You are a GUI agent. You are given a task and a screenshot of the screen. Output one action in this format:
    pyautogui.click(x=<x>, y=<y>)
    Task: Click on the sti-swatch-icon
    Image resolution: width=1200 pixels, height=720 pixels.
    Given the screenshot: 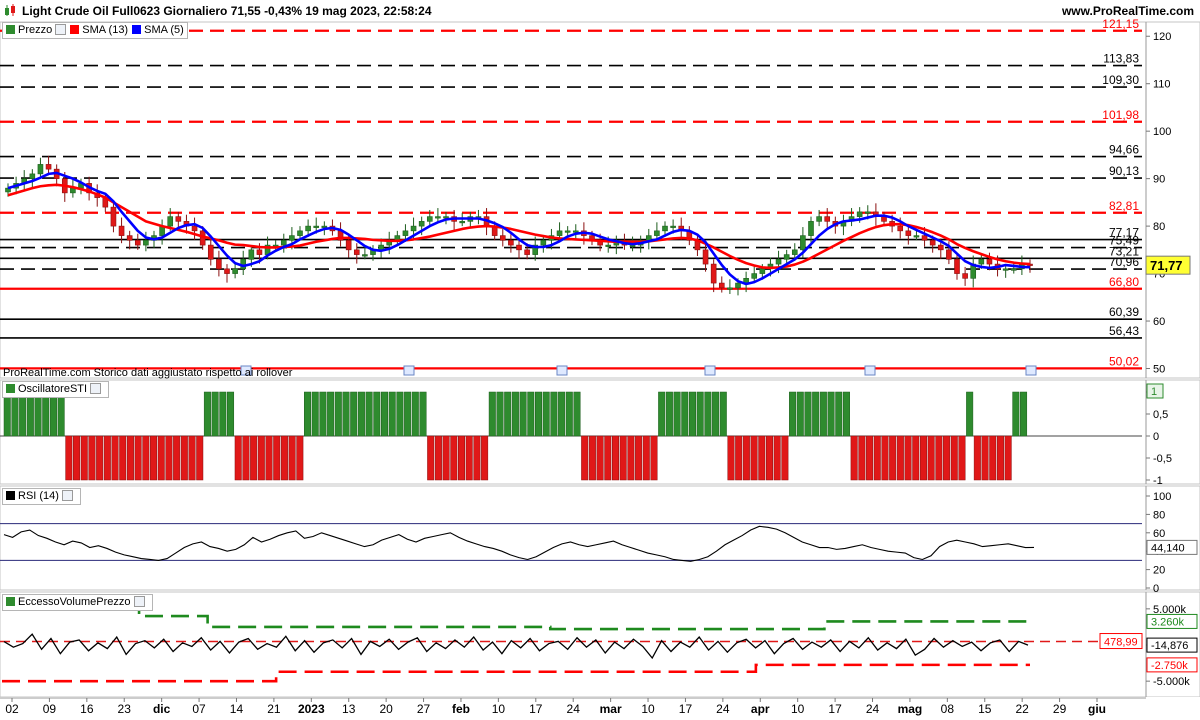 What is the action you would take?
    pyautogui.click(x=10, y=388)
    